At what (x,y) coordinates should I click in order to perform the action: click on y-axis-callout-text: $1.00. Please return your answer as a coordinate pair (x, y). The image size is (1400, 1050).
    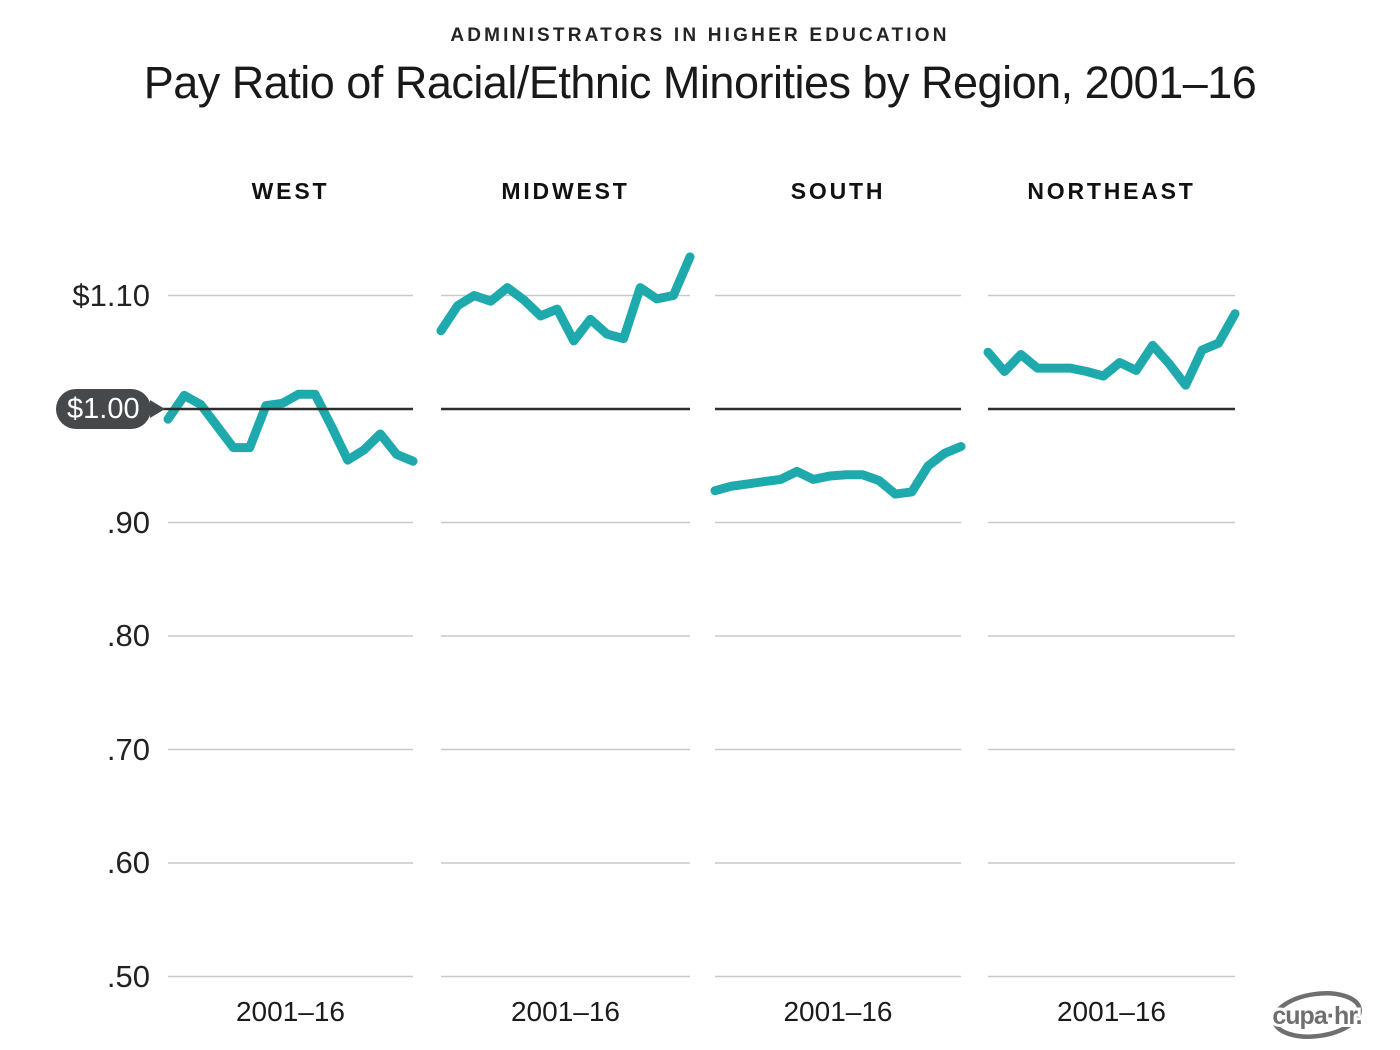
    Looking at the image, I should click on (103, 409).